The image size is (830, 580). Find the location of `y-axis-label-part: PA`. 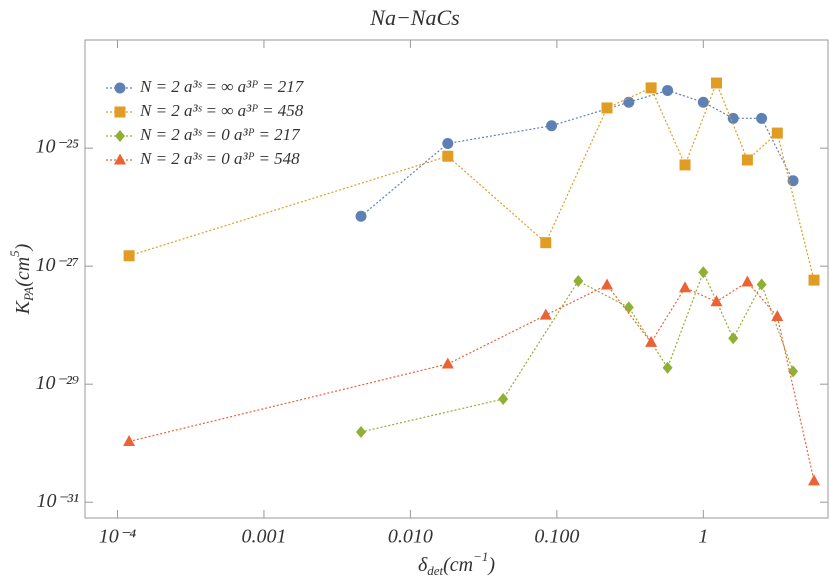

y-axis-label-part: PA is located at coordinates (28, 294).